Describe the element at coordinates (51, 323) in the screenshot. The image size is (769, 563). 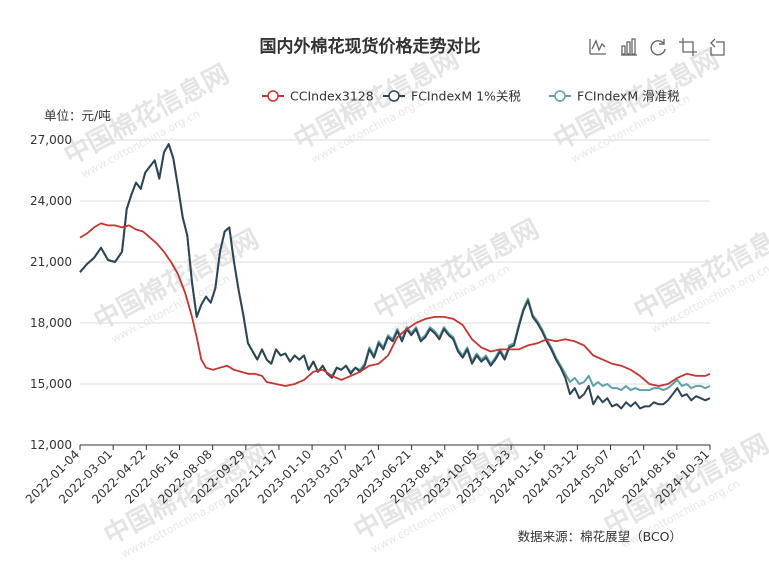
I see `y-tick-label: 18,000` at that location.